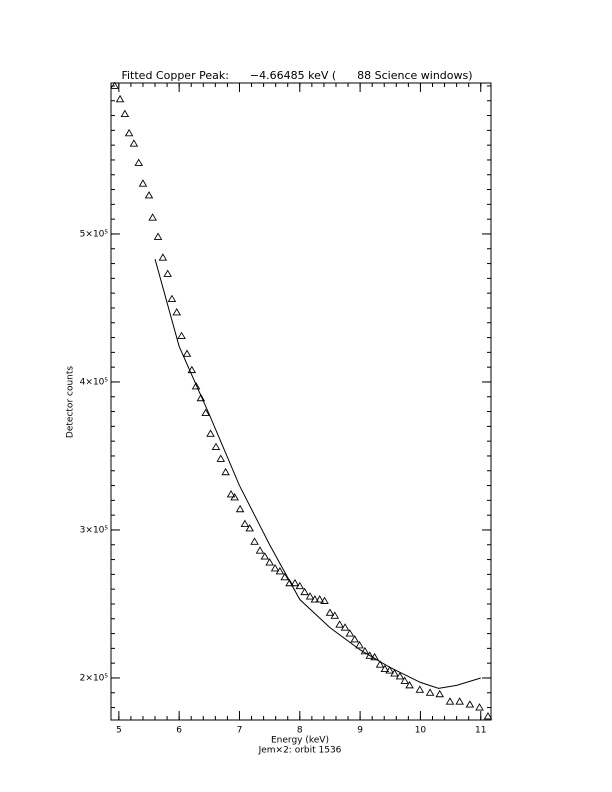  What do you see at coordinates (119, 731) in the screenshot?
I see `x-tick-label: 5` at bounding box center [119, 731].